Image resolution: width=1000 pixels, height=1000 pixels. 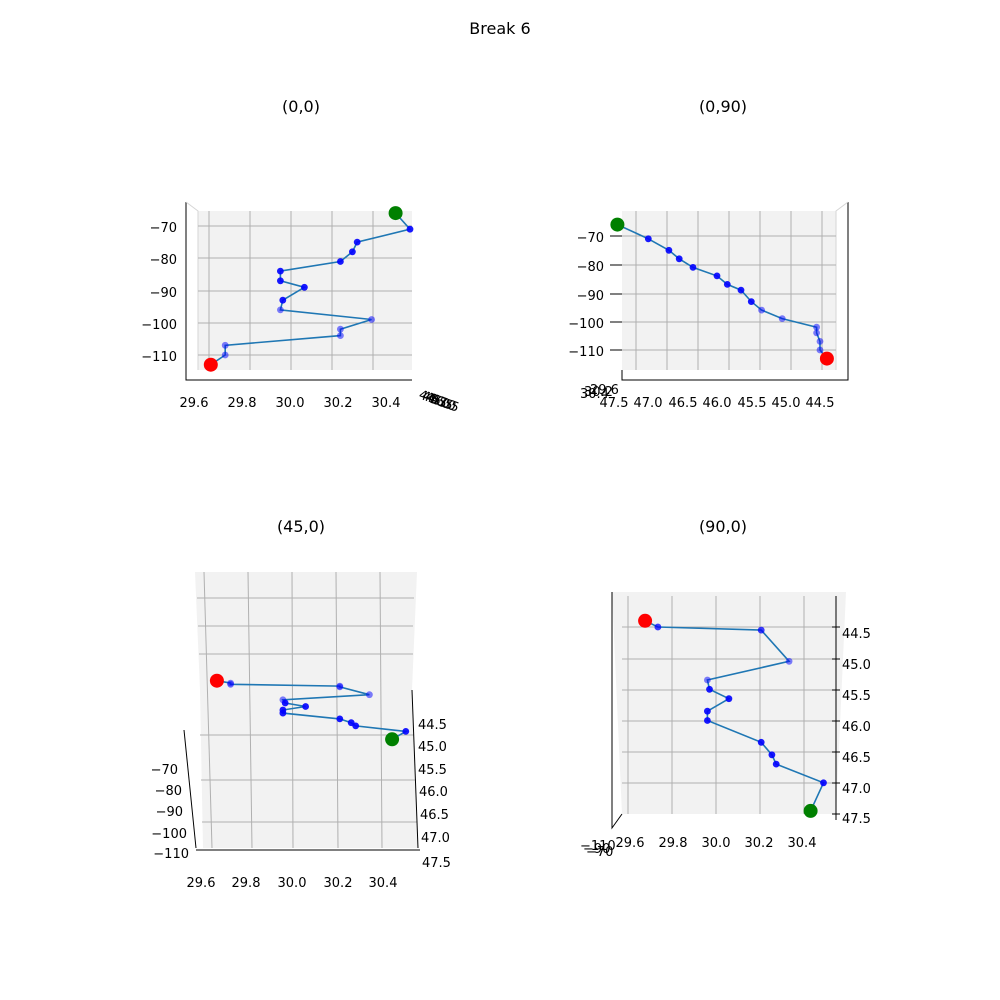 What do you see at coordinates (842, 285) in the screenshot?
I see `right-pane-edge` at bounding box center [842, 285].